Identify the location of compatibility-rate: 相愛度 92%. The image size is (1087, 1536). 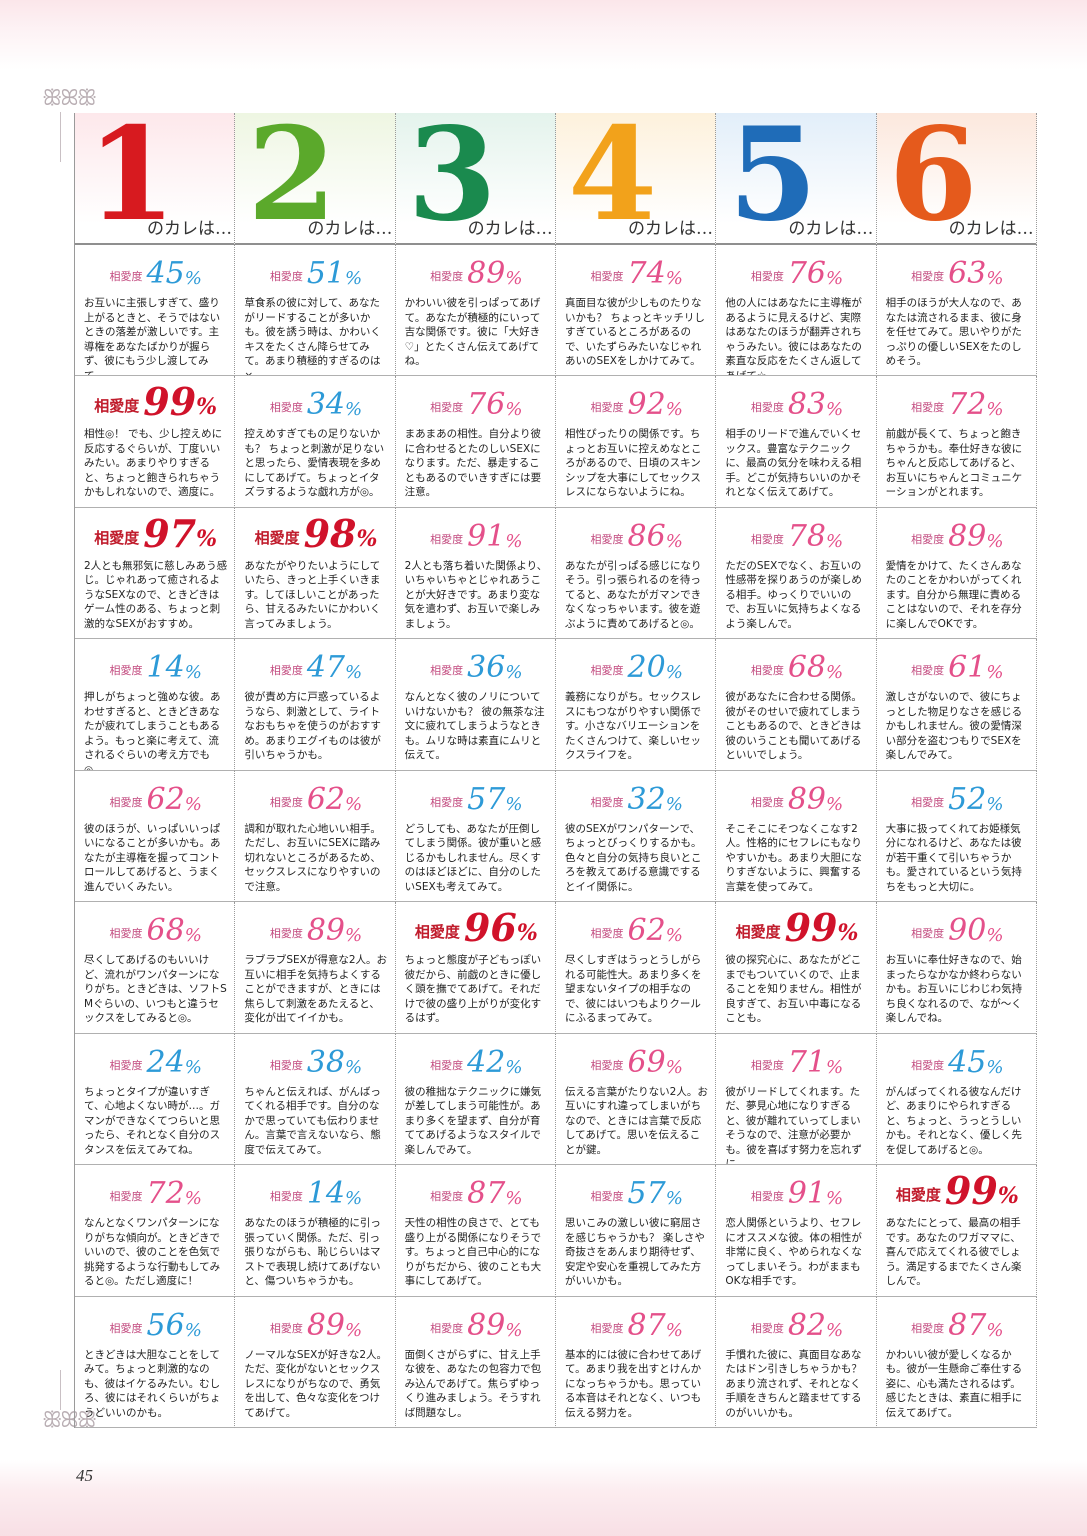
(636, 402).